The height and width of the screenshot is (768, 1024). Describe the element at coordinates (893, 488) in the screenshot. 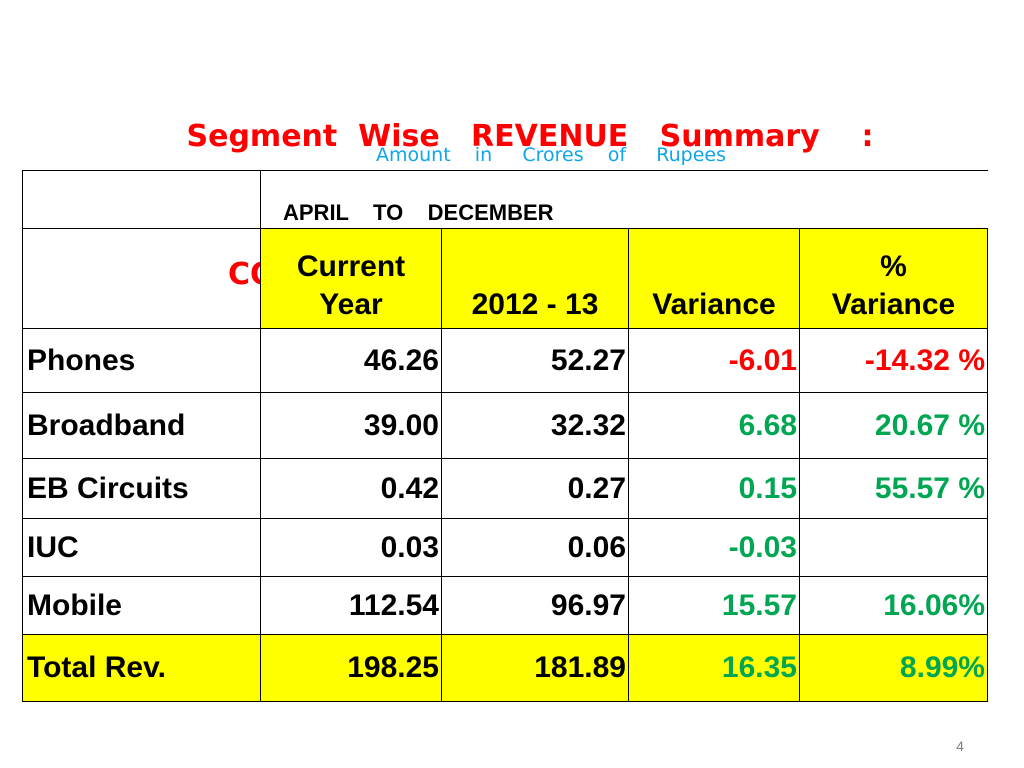

I see `pct-variance-value: 55.57 %` at that location.